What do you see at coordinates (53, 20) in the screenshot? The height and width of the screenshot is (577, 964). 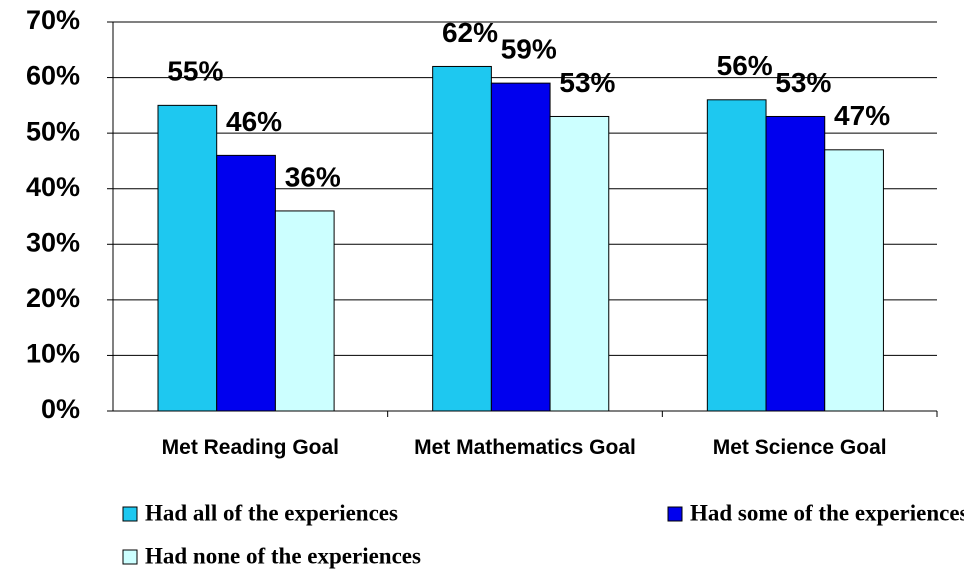 I see `y-tick-label: 70%` at bounding box center [53, 20].